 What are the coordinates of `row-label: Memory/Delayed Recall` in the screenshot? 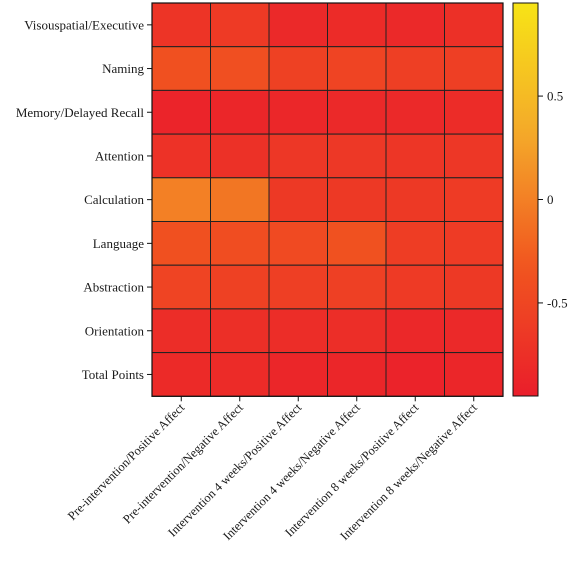 It's located at (80, 112).